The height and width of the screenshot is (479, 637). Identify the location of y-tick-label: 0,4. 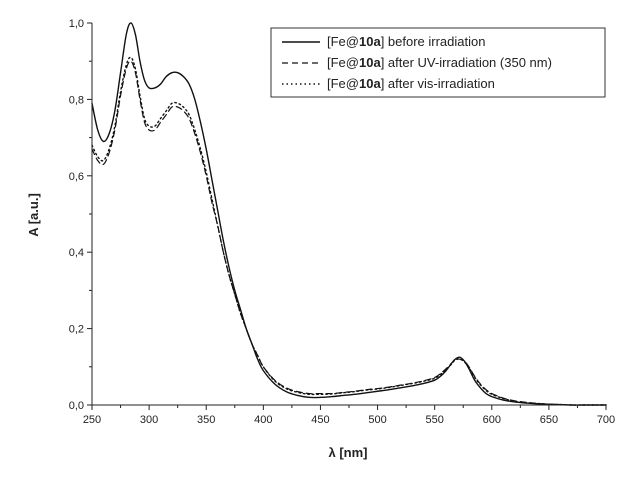
(76, 253).